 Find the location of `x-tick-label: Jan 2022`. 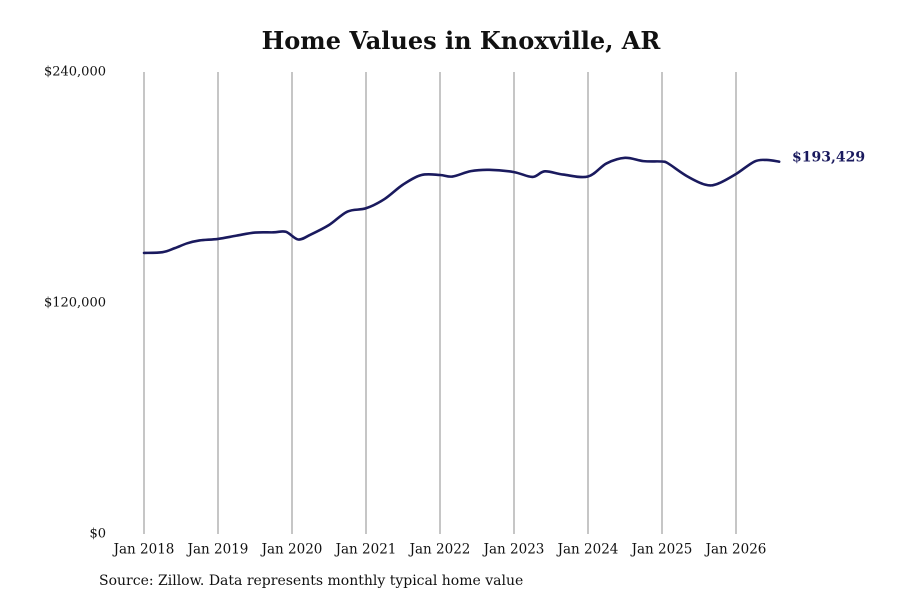

x-tick-label: Jan 2022 is located at coordinates (439, 550).